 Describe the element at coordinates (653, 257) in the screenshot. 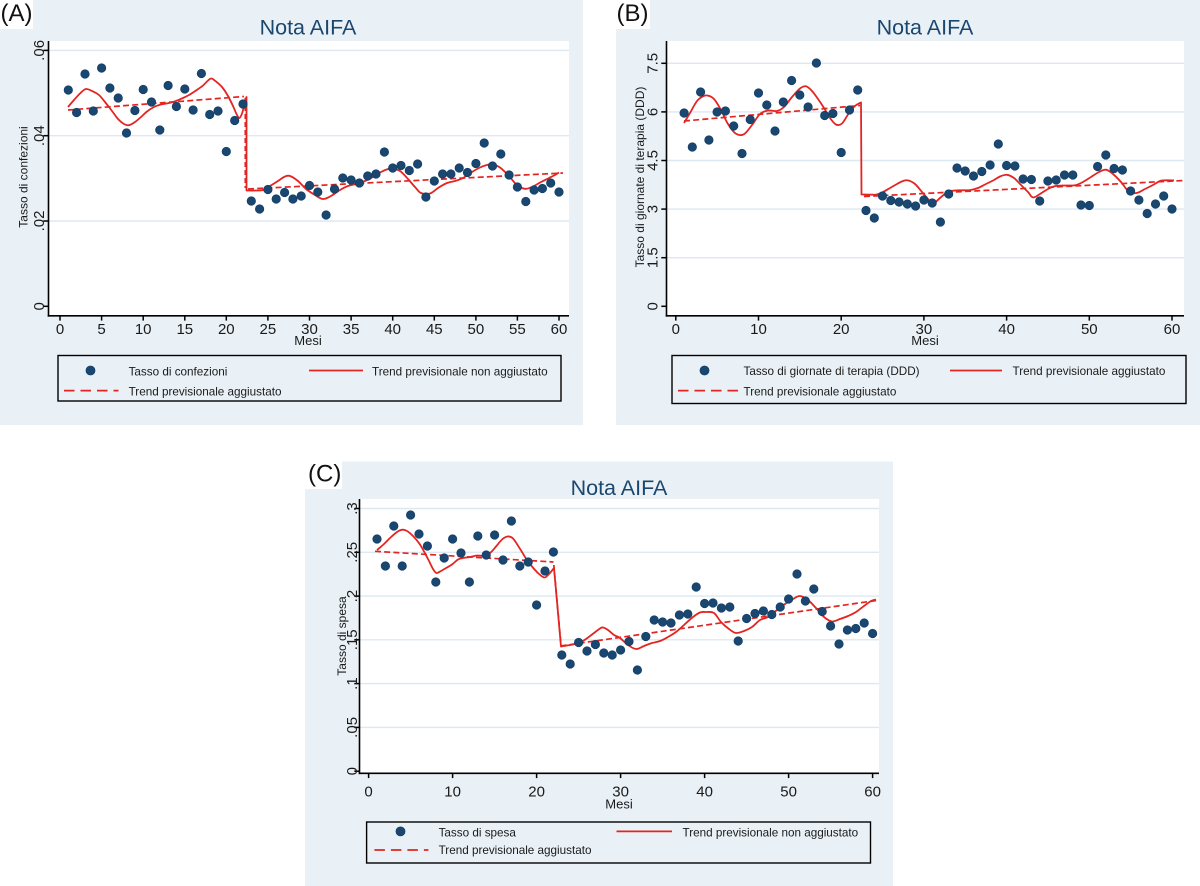

I see `svg-text: 1.5` at that location.